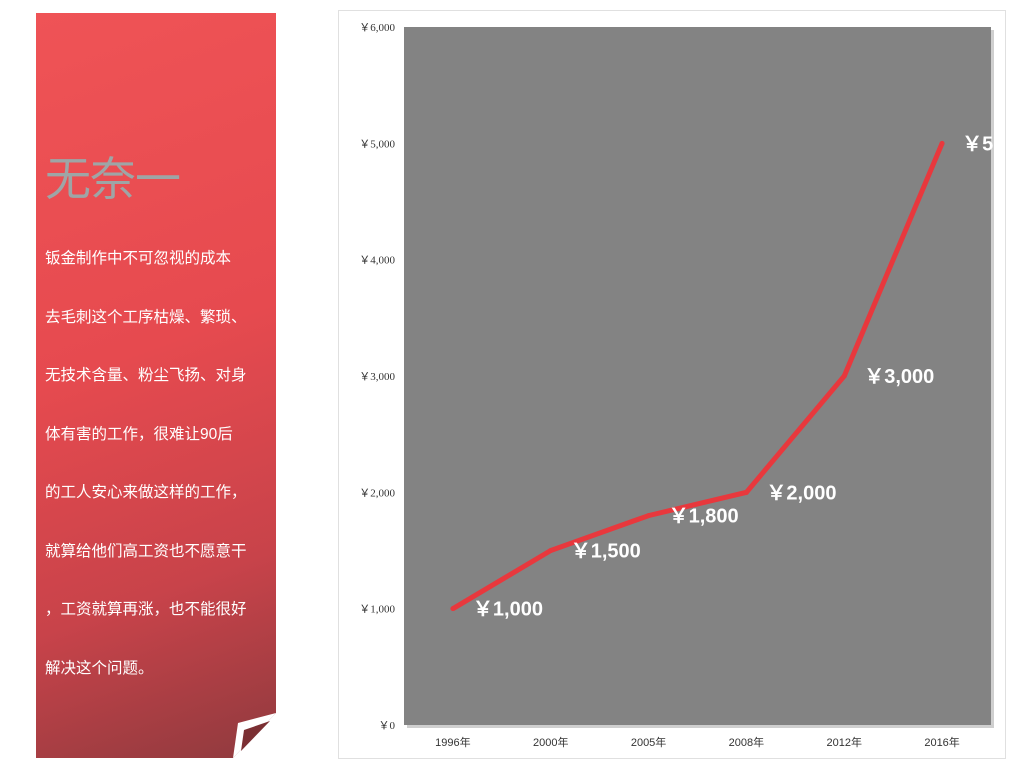 The height and width of the screenshot is (768, 1024). Describe the element at coordinates (899, 377) in the screenshot. I see `data-label: ￥3,000` at that location.